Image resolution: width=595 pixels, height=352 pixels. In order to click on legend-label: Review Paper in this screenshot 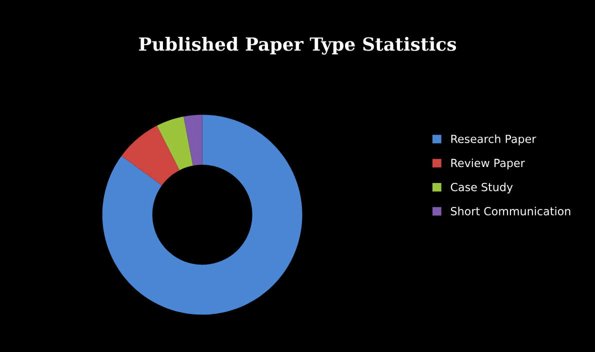, I will do `click(488, 164)`.